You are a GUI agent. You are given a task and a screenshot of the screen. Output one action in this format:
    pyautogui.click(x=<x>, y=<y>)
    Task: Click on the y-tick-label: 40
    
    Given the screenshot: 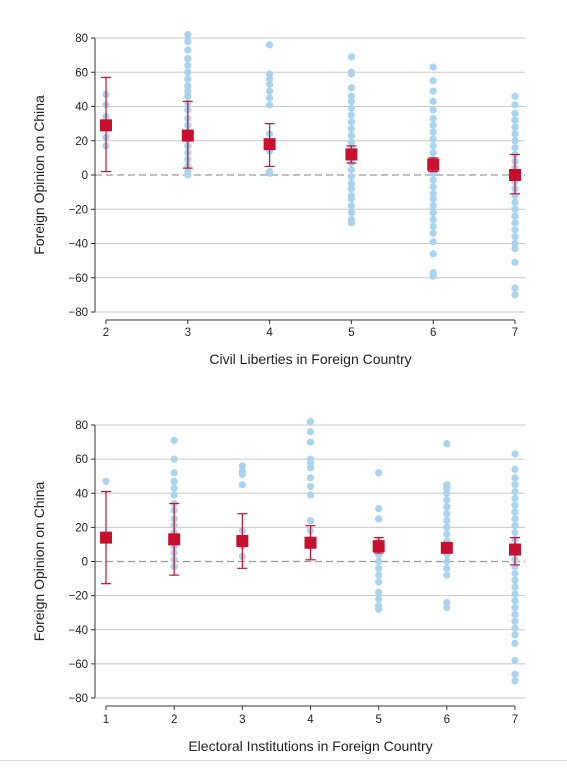 What is the action you would take?
    pyautogui.click(x=81, y=108)
    